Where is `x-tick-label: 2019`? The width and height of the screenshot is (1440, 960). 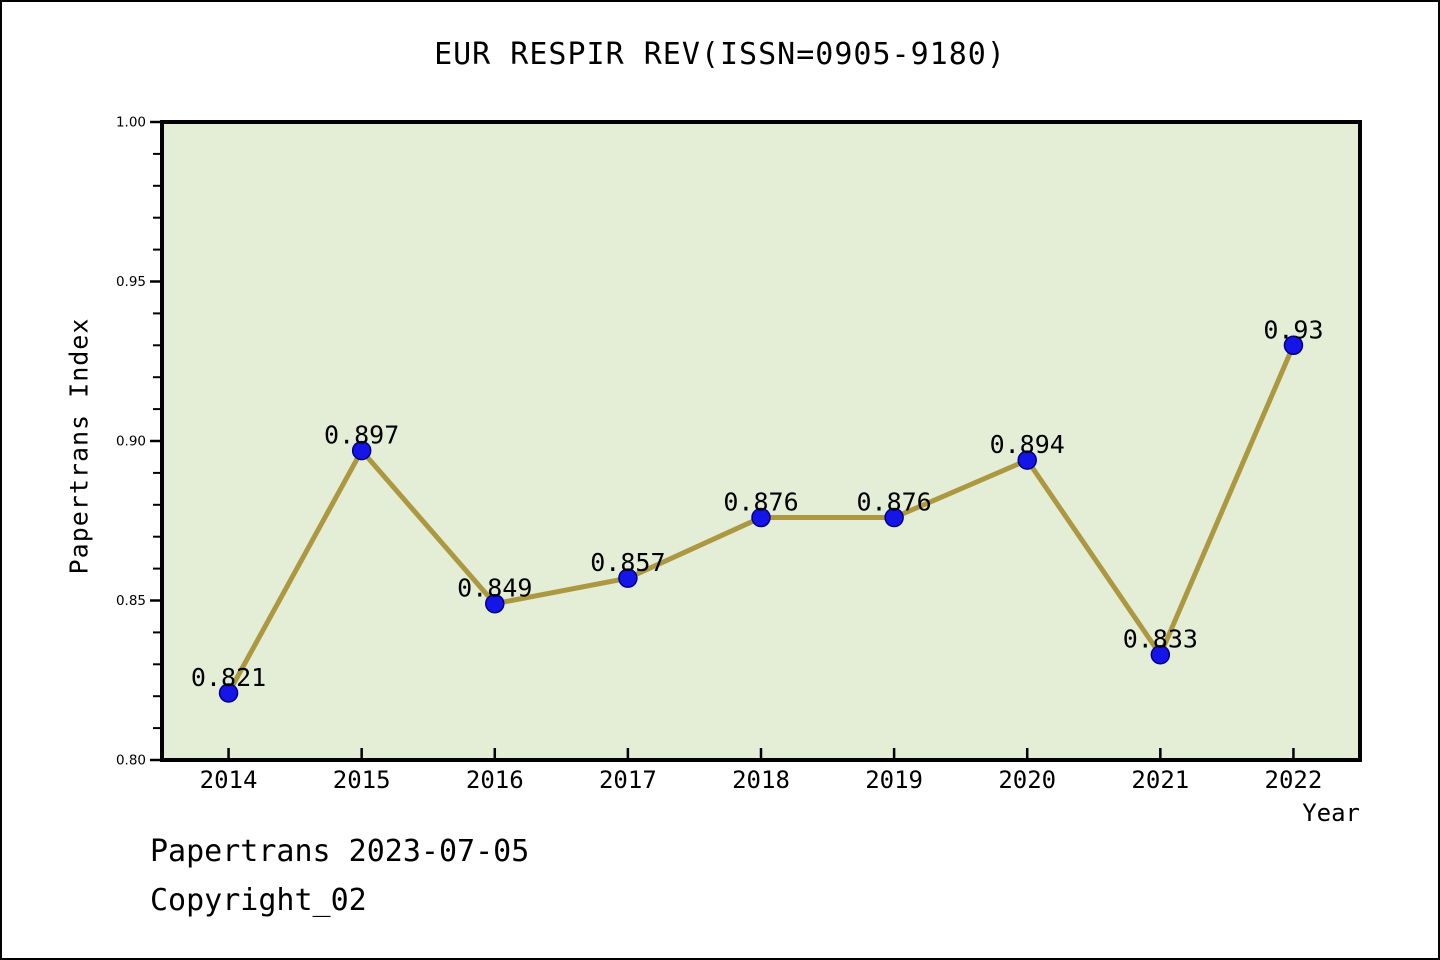 x-tick-label: 2019 is located at coordinates (894, 780).